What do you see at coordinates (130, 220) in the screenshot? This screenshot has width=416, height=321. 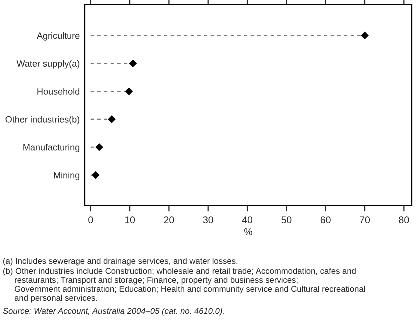 I see `x-tick-label: 10` at bounding box center [130, 220].